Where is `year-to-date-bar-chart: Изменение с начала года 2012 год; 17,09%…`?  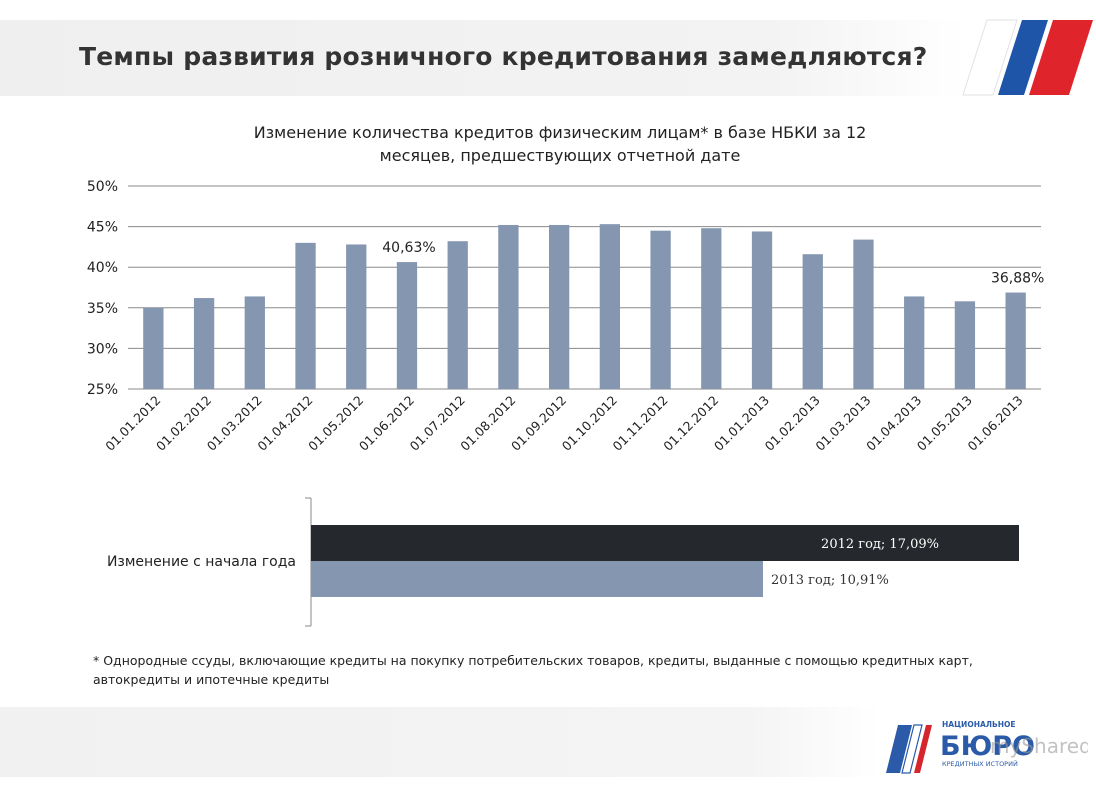 year-to-date-bar-chart: Изменение с начала года 2012 год; 17,09%… is located at coordinates (563, 562).